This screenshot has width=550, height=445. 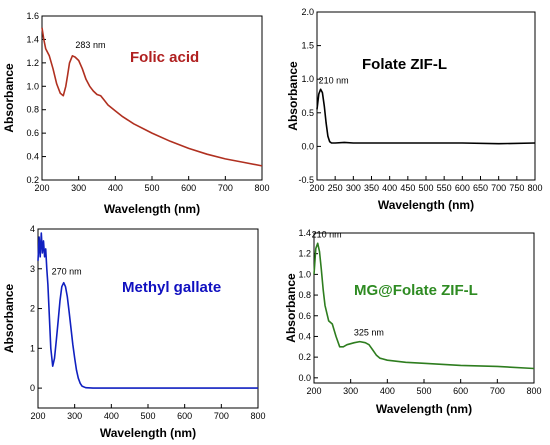 What do you see at coordinates (32, 388) in the screenshot?
I see `y-tick-label: 0` at bounding box center [32, 388].